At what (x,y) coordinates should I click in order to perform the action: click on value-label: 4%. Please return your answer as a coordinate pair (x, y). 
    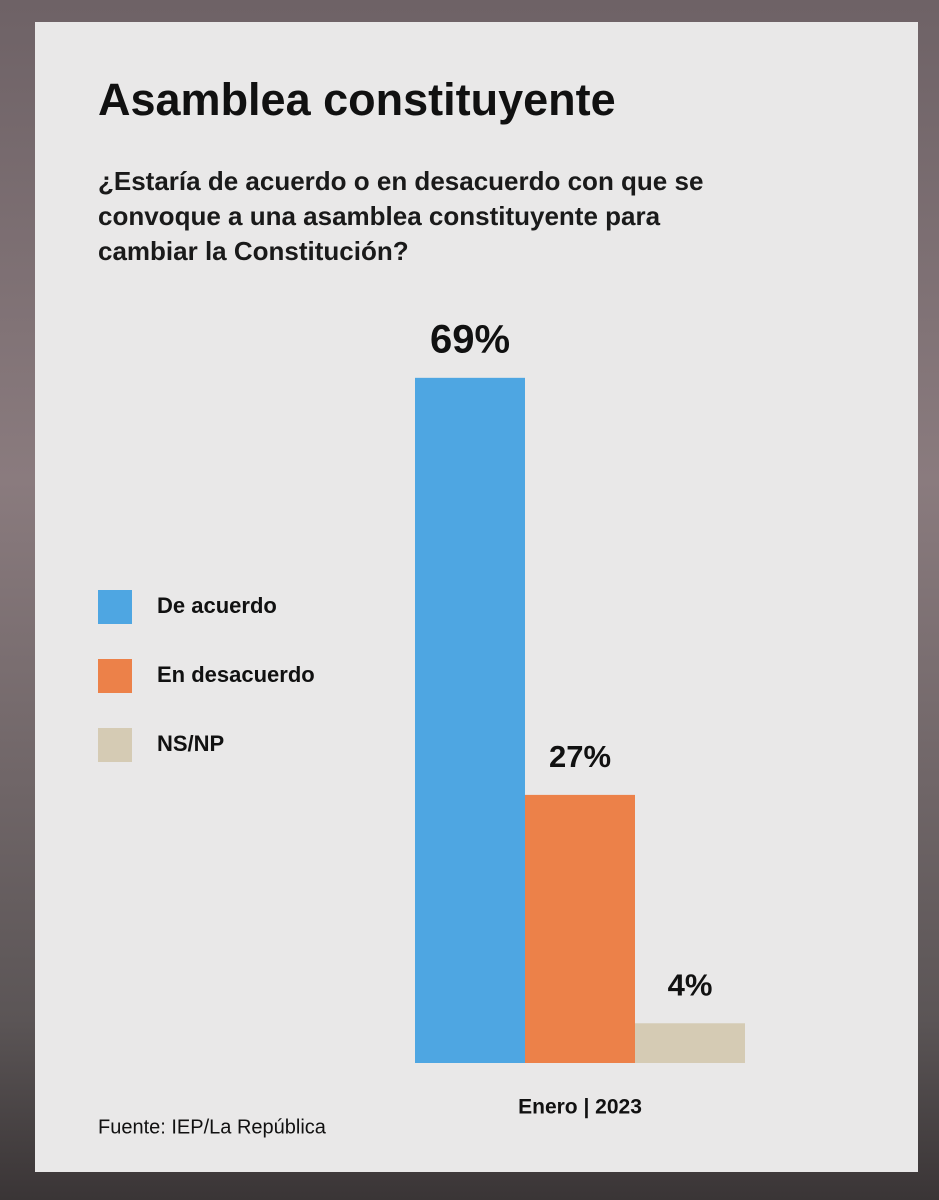
    Looking at the image, I should click on (690, 984).